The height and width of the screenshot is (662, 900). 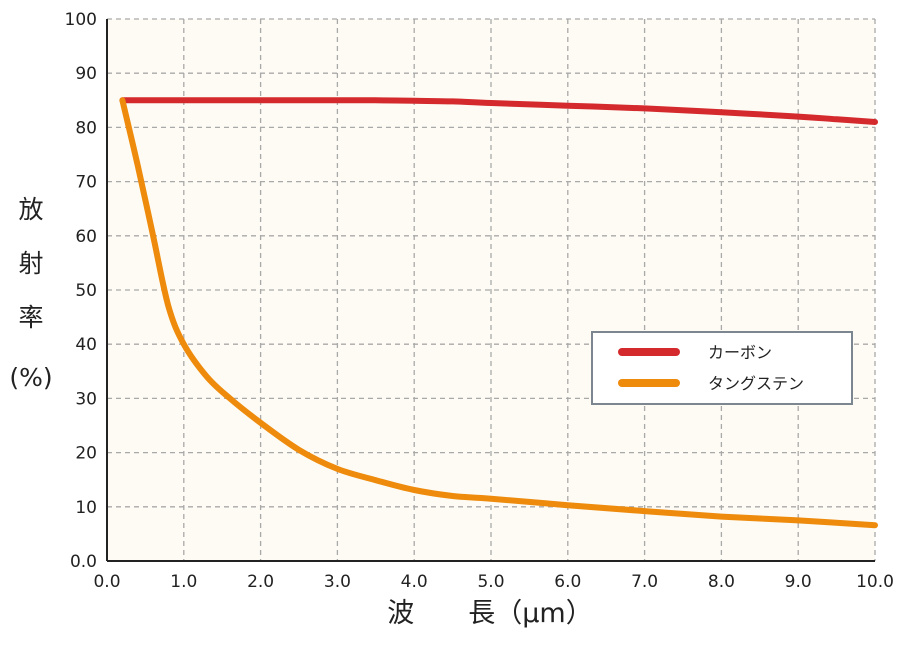 I want to click on x-tick-label: 8.0, so click(x=721, y=582).